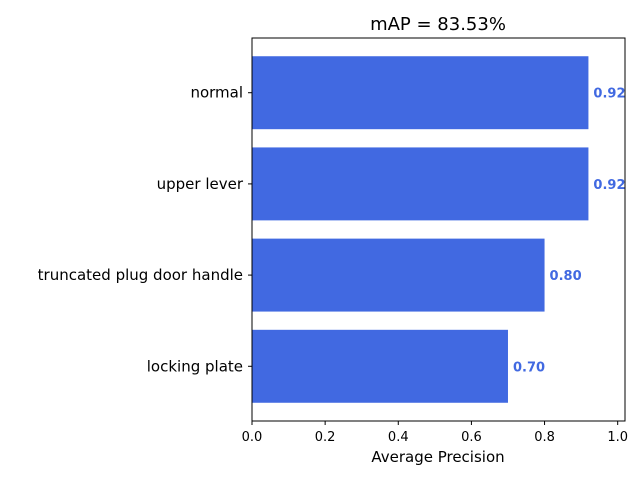 The height and width of the screenshot is (480, 640). What do you see at coordinates (325, 437) in the screenshot?
I see `x-tick-label: 0.2` at bounding box center [325, 437].